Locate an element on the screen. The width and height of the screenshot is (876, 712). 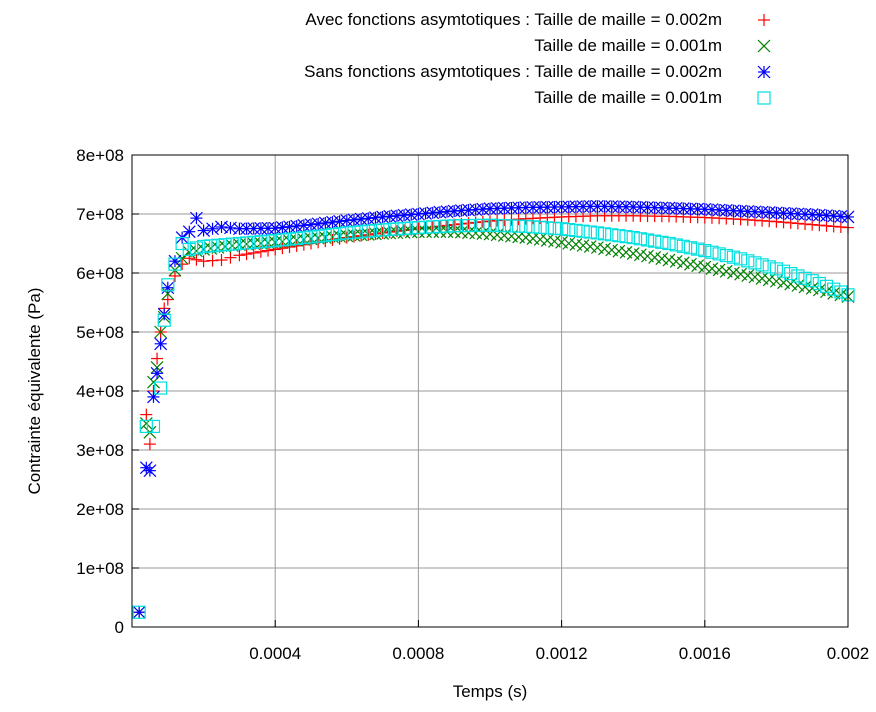
y-tick-label: 8e+08 is located at coordinates (100, 155).